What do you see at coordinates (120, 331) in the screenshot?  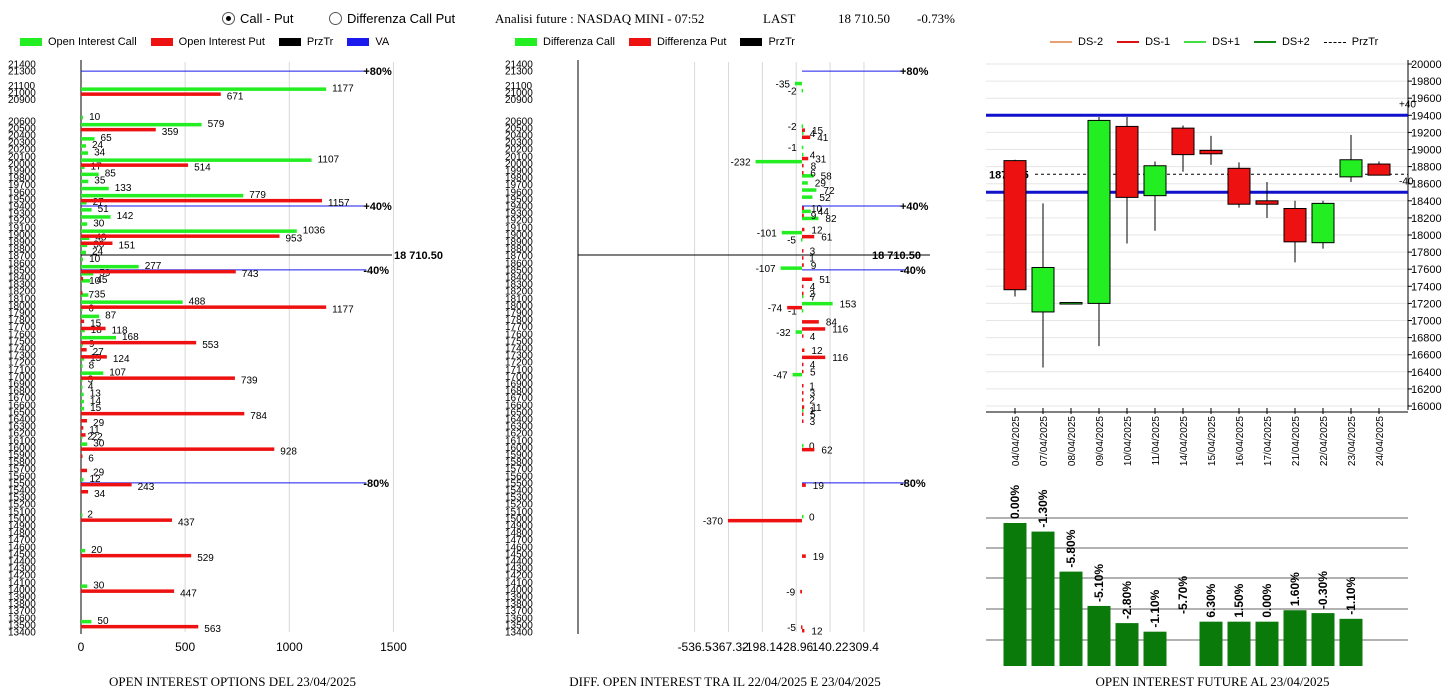 I see `put-value-label: 118` at bounding box center [120, 331].